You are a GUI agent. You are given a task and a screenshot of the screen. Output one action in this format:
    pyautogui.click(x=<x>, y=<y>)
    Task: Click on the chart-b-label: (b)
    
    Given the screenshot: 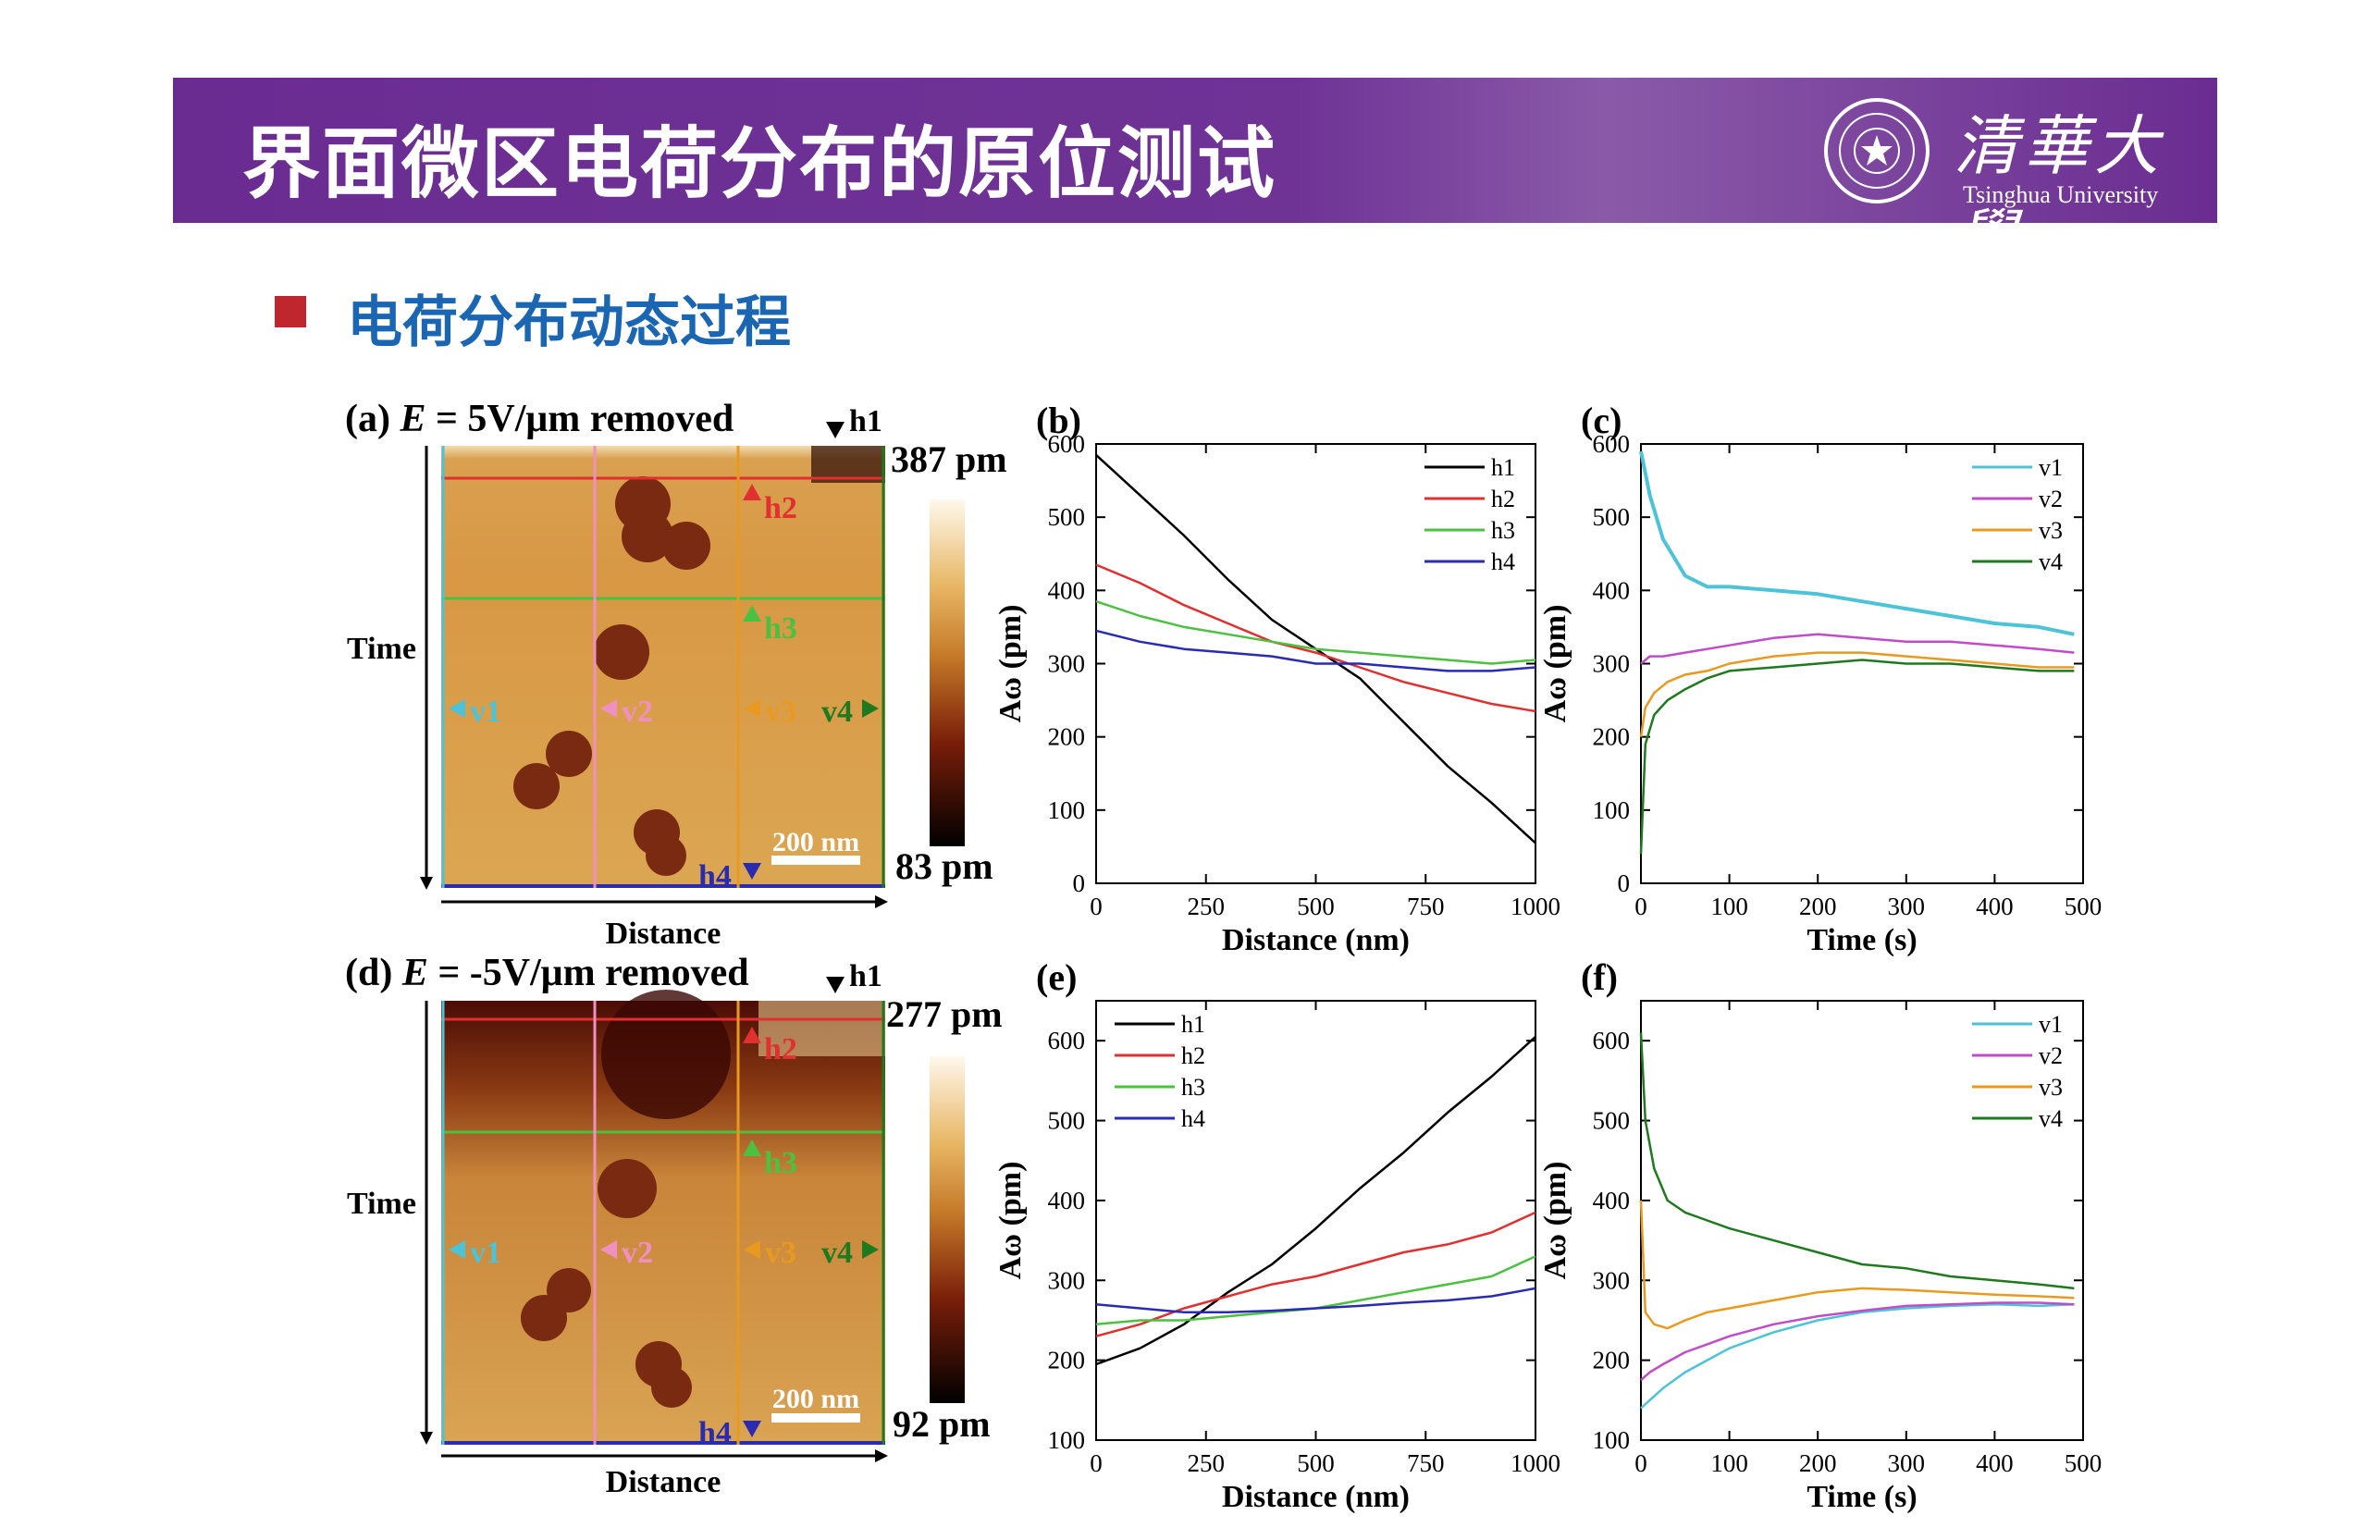 What is the action you would take?
    pyautogui.click(x=1058, y=421)
    